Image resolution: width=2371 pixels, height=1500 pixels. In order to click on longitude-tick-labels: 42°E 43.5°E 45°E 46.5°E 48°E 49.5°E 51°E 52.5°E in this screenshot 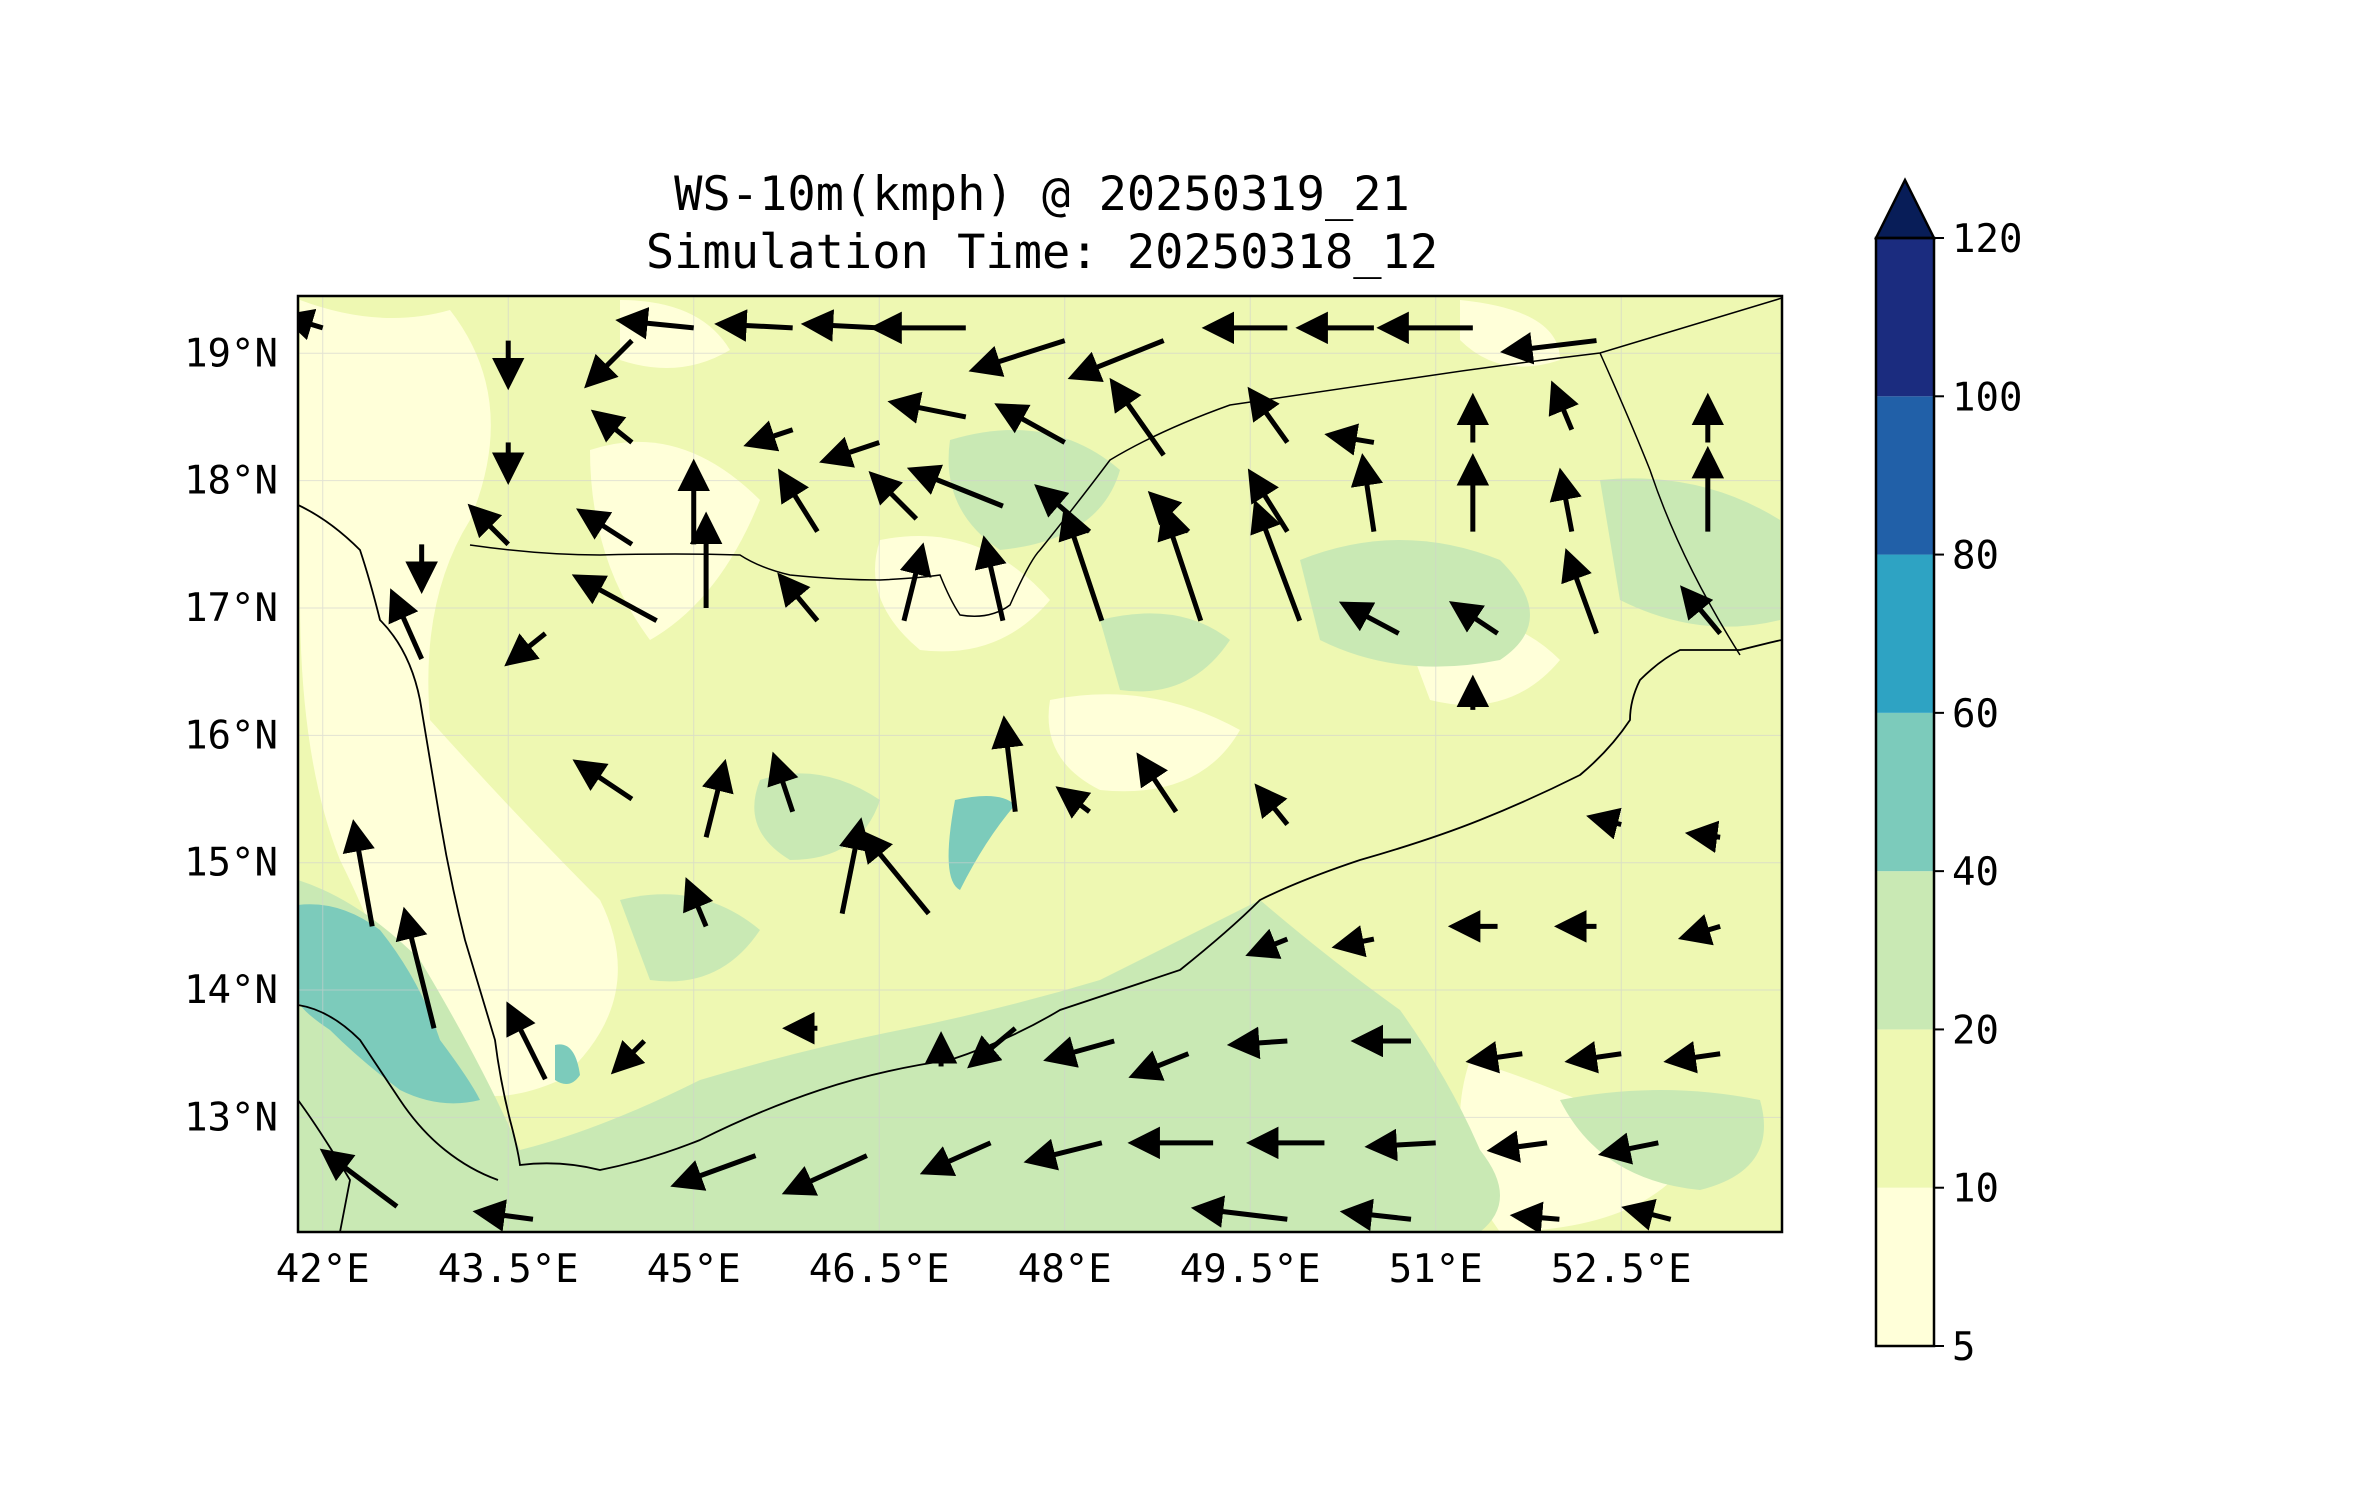, I will do `click(984, 1269)`.